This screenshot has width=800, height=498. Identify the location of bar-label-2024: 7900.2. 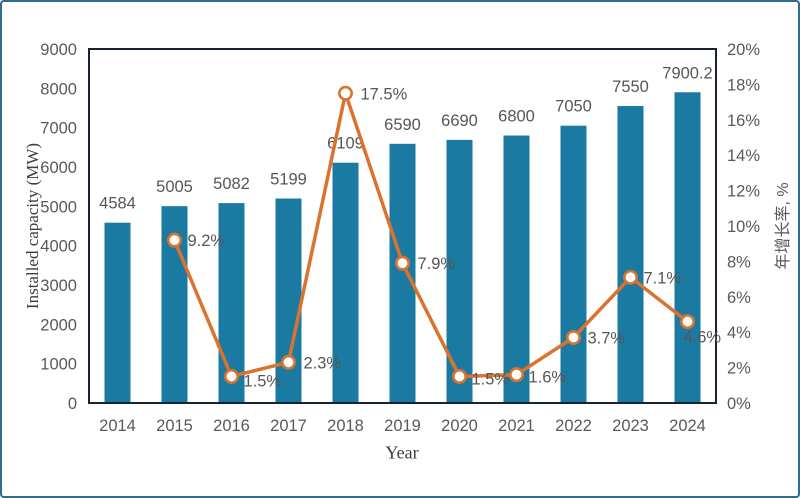
(687, 73).